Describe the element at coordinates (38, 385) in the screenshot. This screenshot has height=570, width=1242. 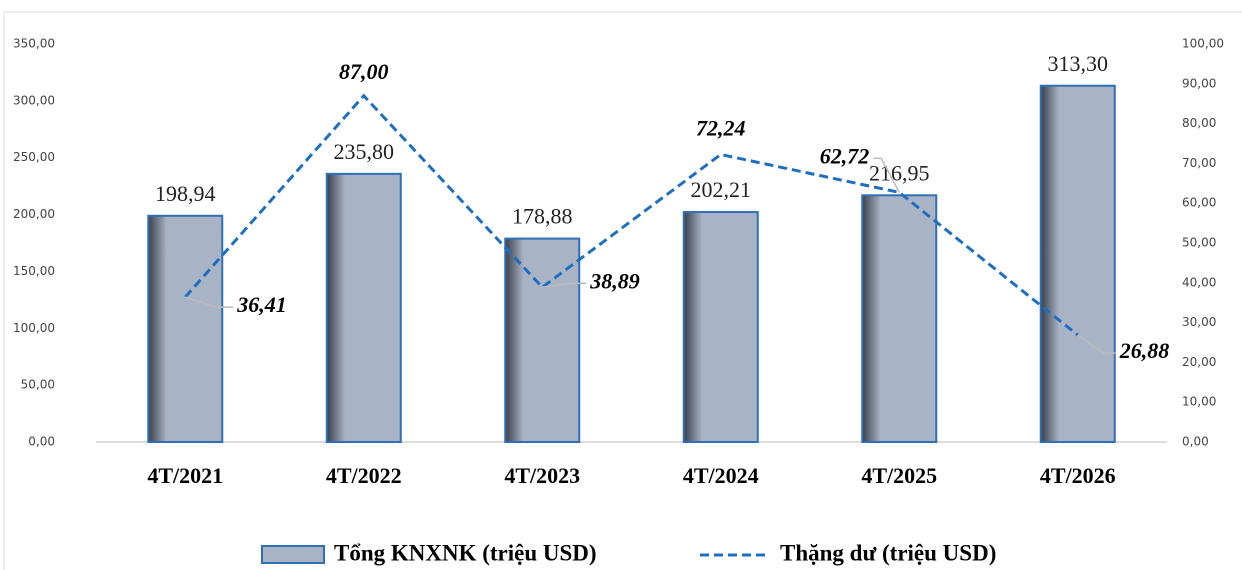
I see `y-tick-label: 50,00` at that location.